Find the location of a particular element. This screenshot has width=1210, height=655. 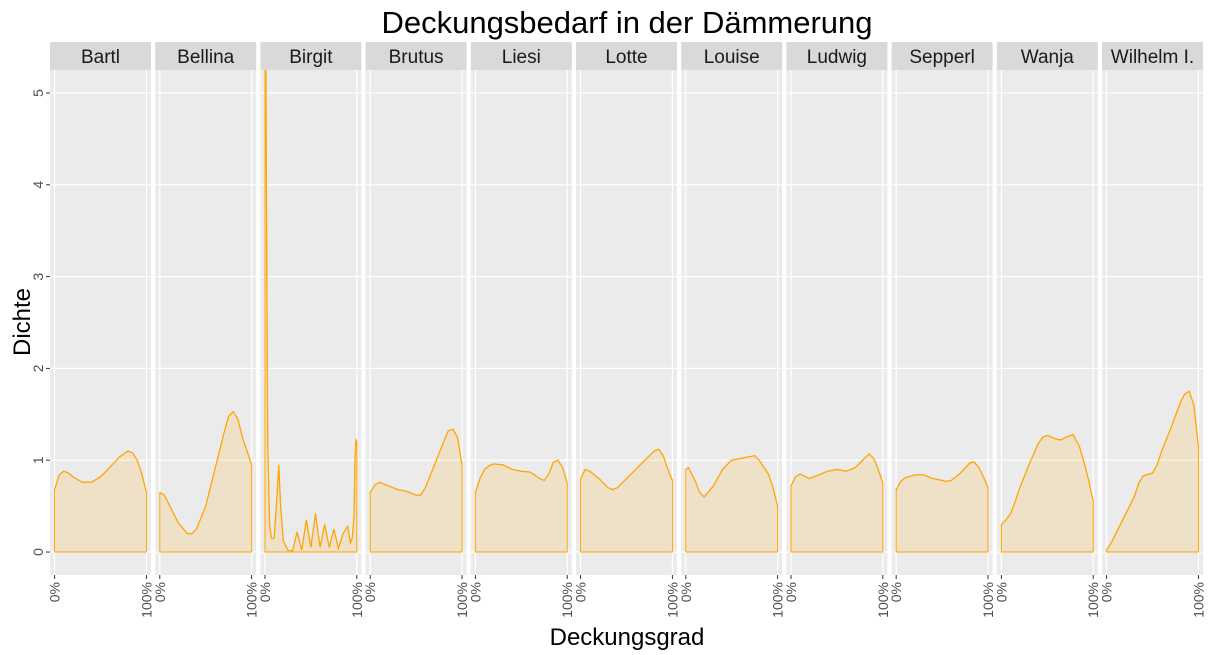

facet-panel: Louise 0% 100% is located at coordinates (732, 330).